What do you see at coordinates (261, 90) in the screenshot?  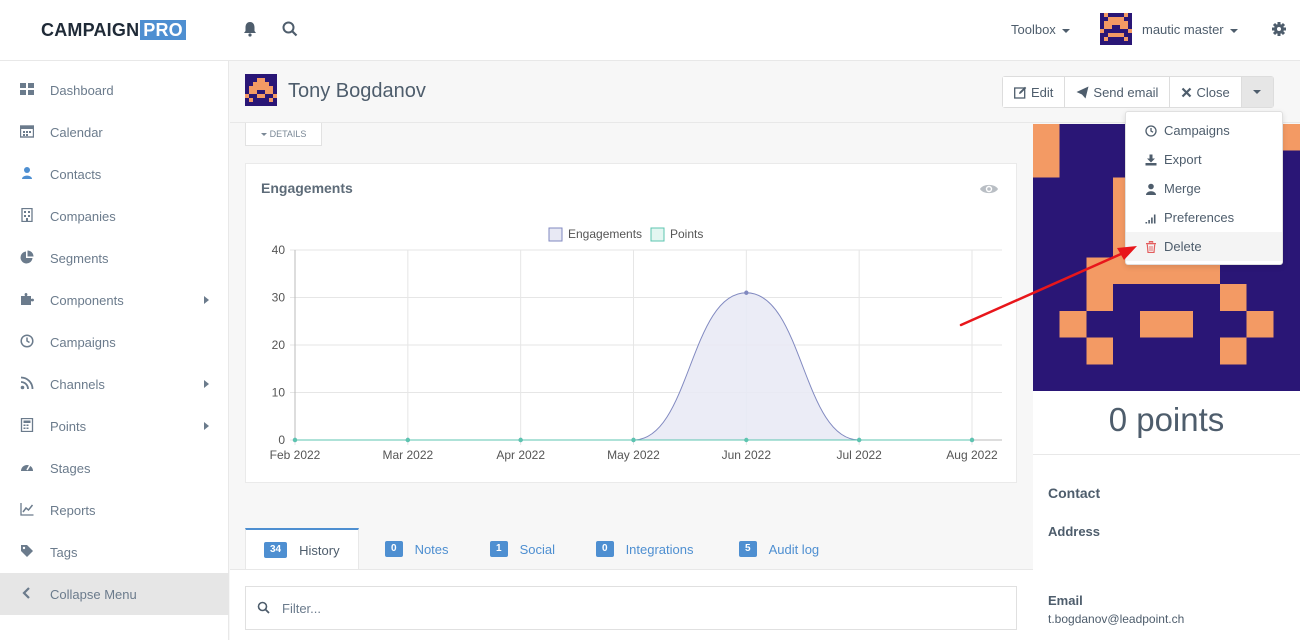 I see `contact-avatar-small` at bounding box center [261, 90].